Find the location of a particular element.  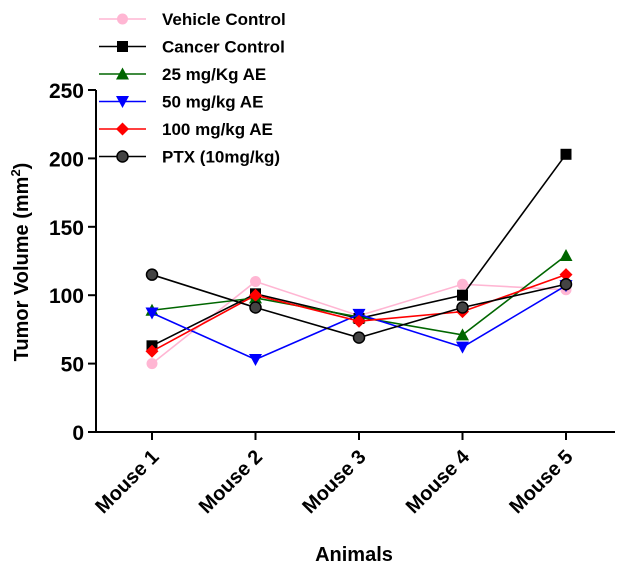

y-tick-label: 100 is located at coordinates (66, 296).